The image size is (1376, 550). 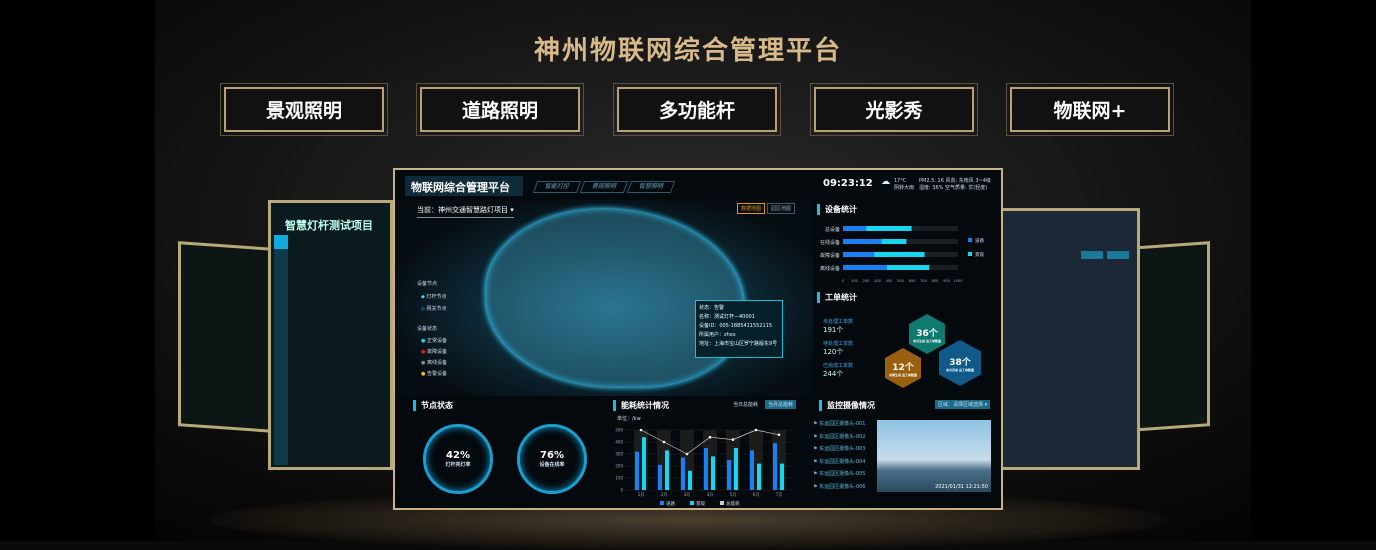 I want to click on x-tick: 900, so click(x=946, y=281).